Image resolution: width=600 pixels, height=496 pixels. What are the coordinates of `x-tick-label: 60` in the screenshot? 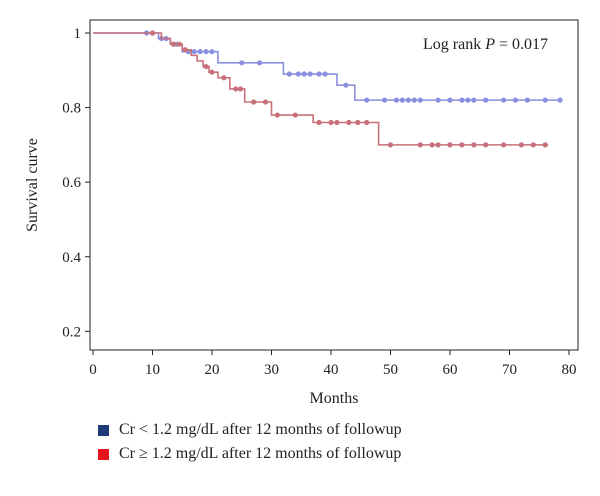 It's located at (450, 370).